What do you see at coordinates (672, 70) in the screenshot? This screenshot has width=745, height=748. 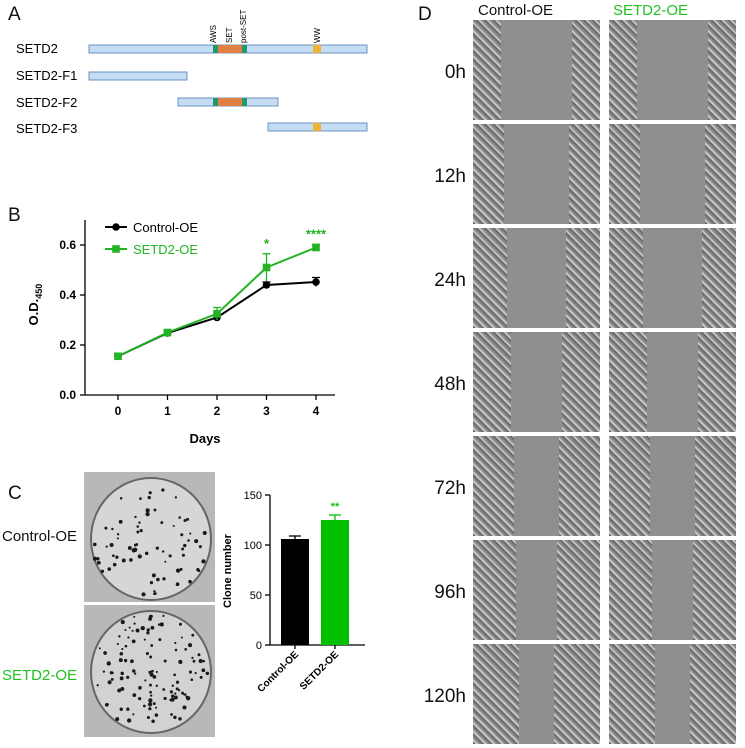 I see `scratch-image-setd2-0h` at bounding box center [672, 70].